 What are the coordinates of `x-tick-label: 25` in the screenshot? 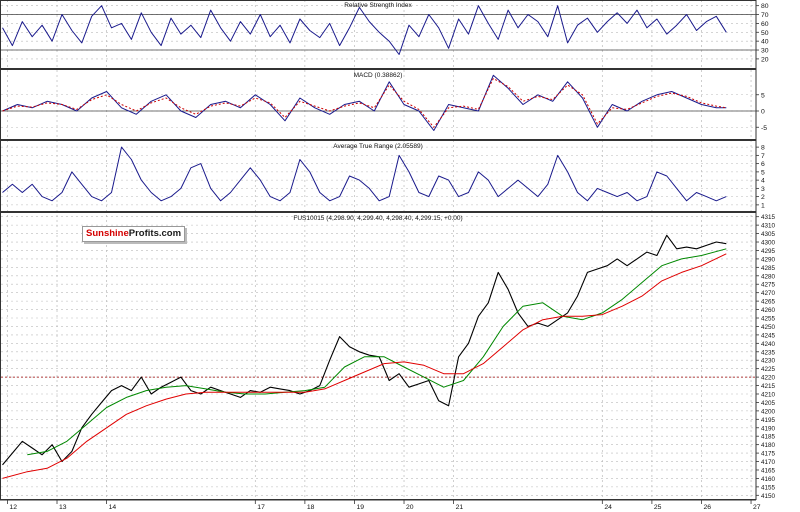 It's located at (658, 507).